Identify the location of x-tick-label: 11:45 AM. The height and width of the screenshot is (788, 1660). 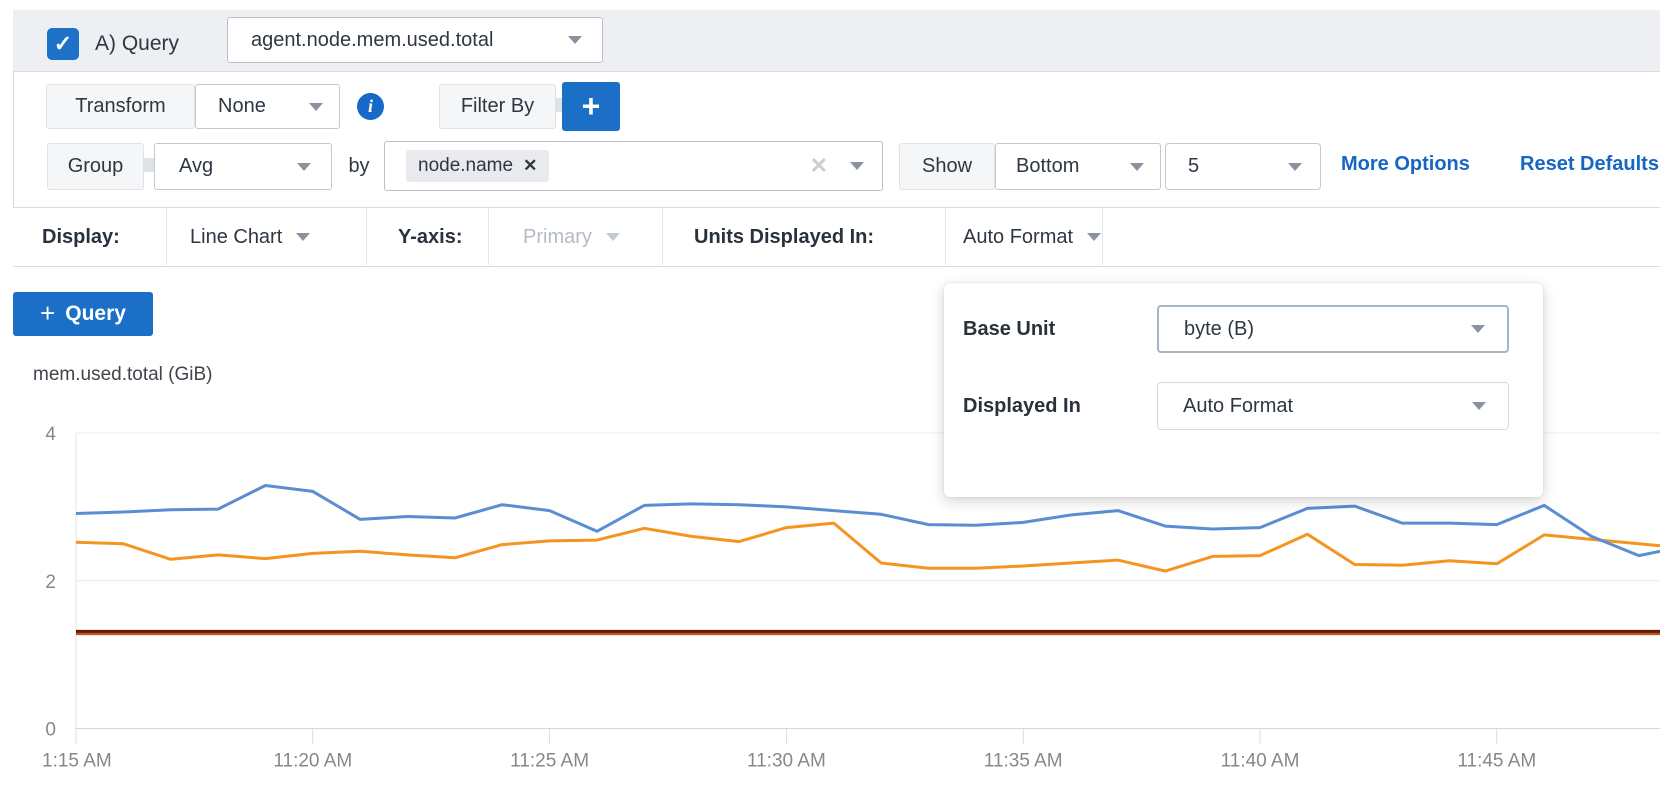
(1496, 761).